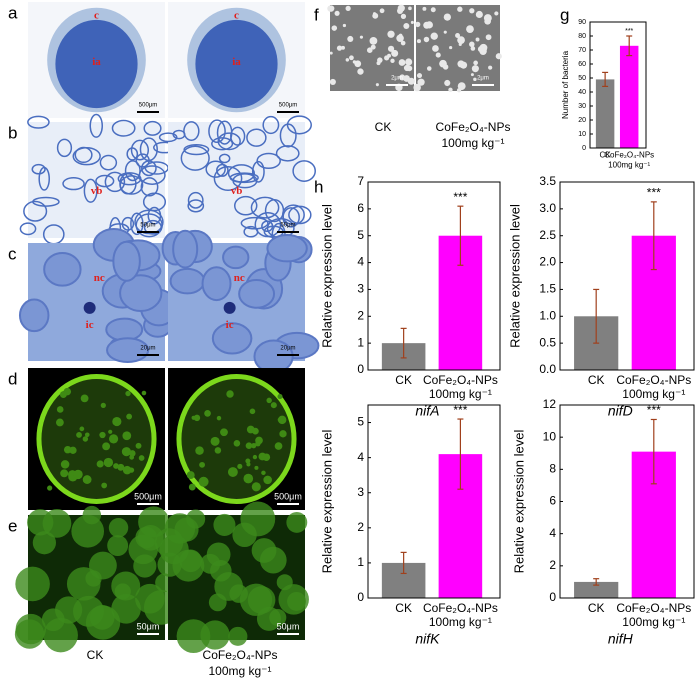 The image size is (700, 689). Describe the element at coordinates (582, 22) in the screenshot. I see `y-tick-label: 90` at that location.